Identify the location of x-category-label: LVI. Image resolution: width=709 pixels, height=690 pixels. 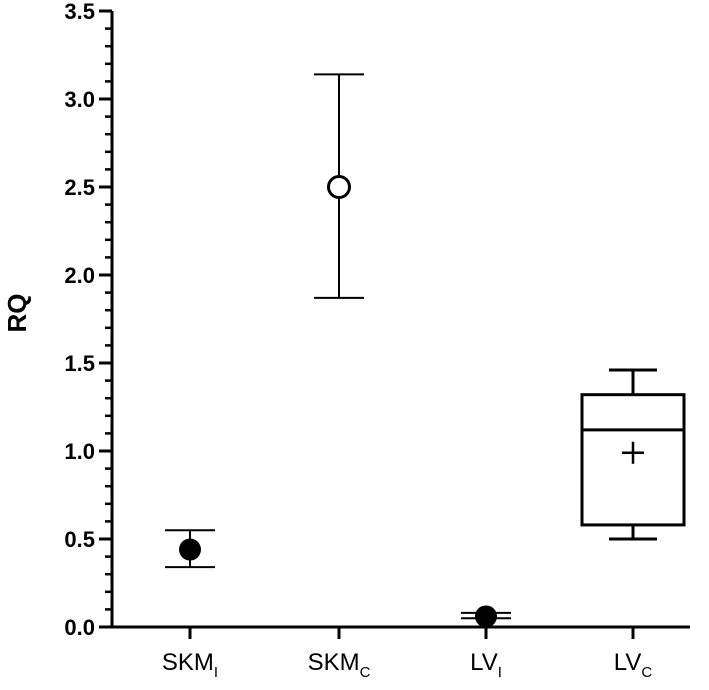
(486, 665).